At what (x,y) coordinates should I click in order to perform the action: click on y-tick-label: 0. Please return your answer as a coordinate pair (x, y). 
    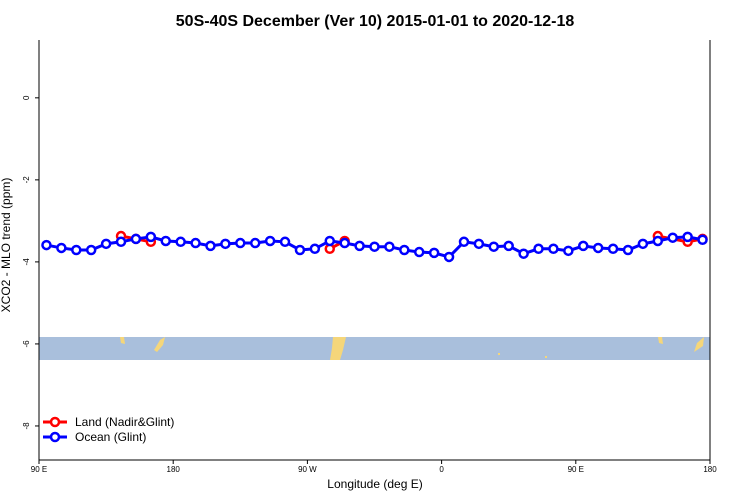
    Looking at the image, I should click on (26, 97).